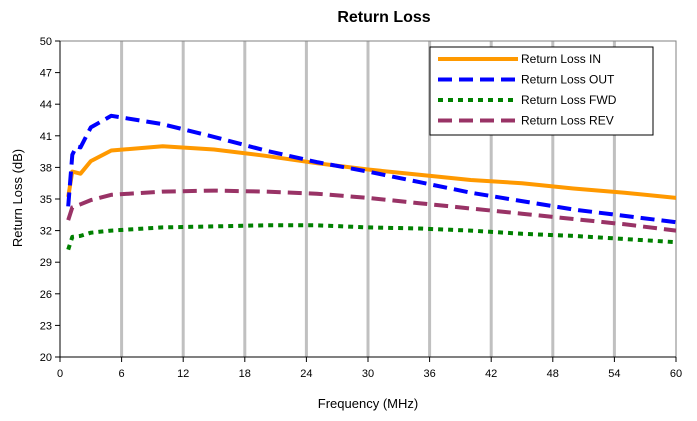  Describe the element at coordinates (60, 374) in the screenshot. I see `x-tick-label: 0` at that location.